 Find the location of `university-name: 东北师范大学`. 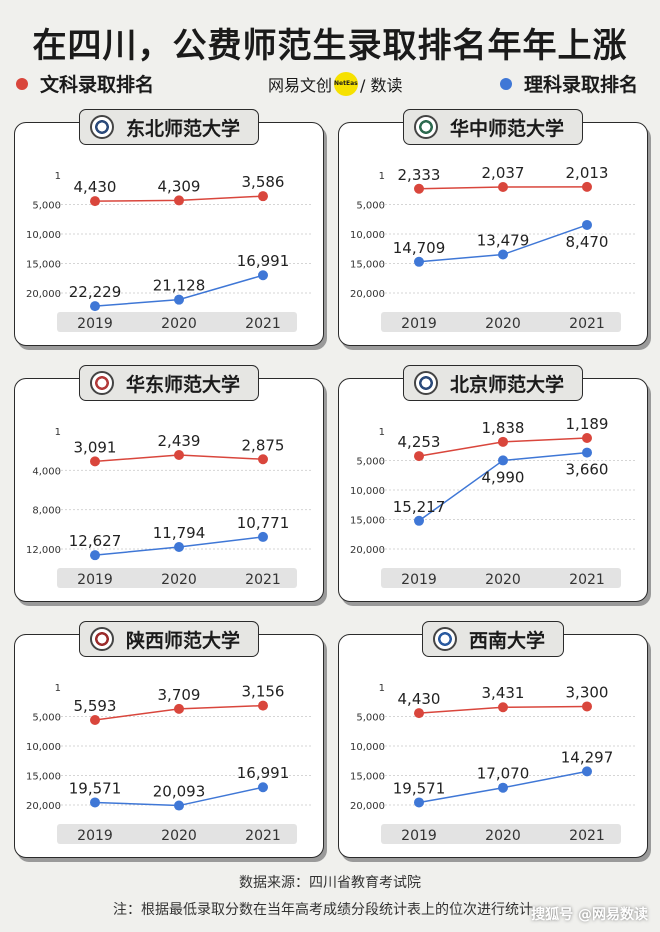

university-name: 东北师范大学 is located at coordinates (183, 128).